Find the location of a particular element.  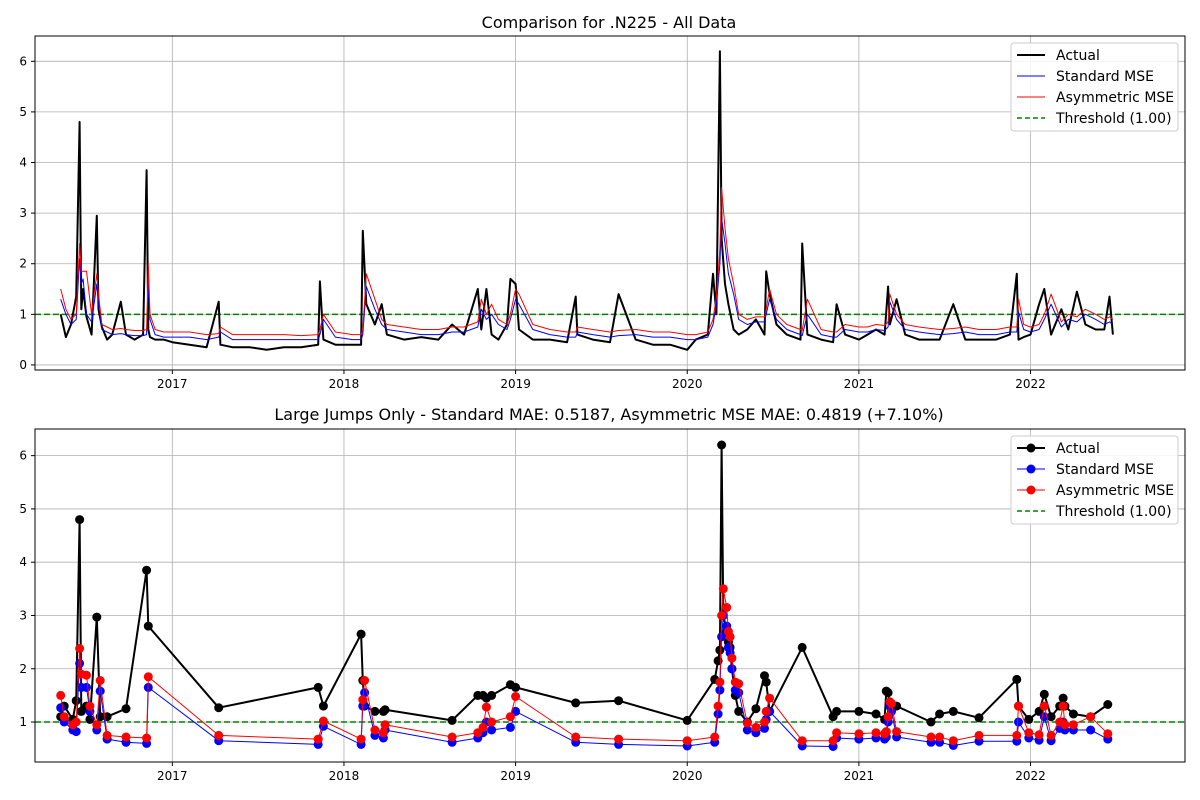

legend-item-standard-mse: Standard MSE is located at coordinates (1085, 470).